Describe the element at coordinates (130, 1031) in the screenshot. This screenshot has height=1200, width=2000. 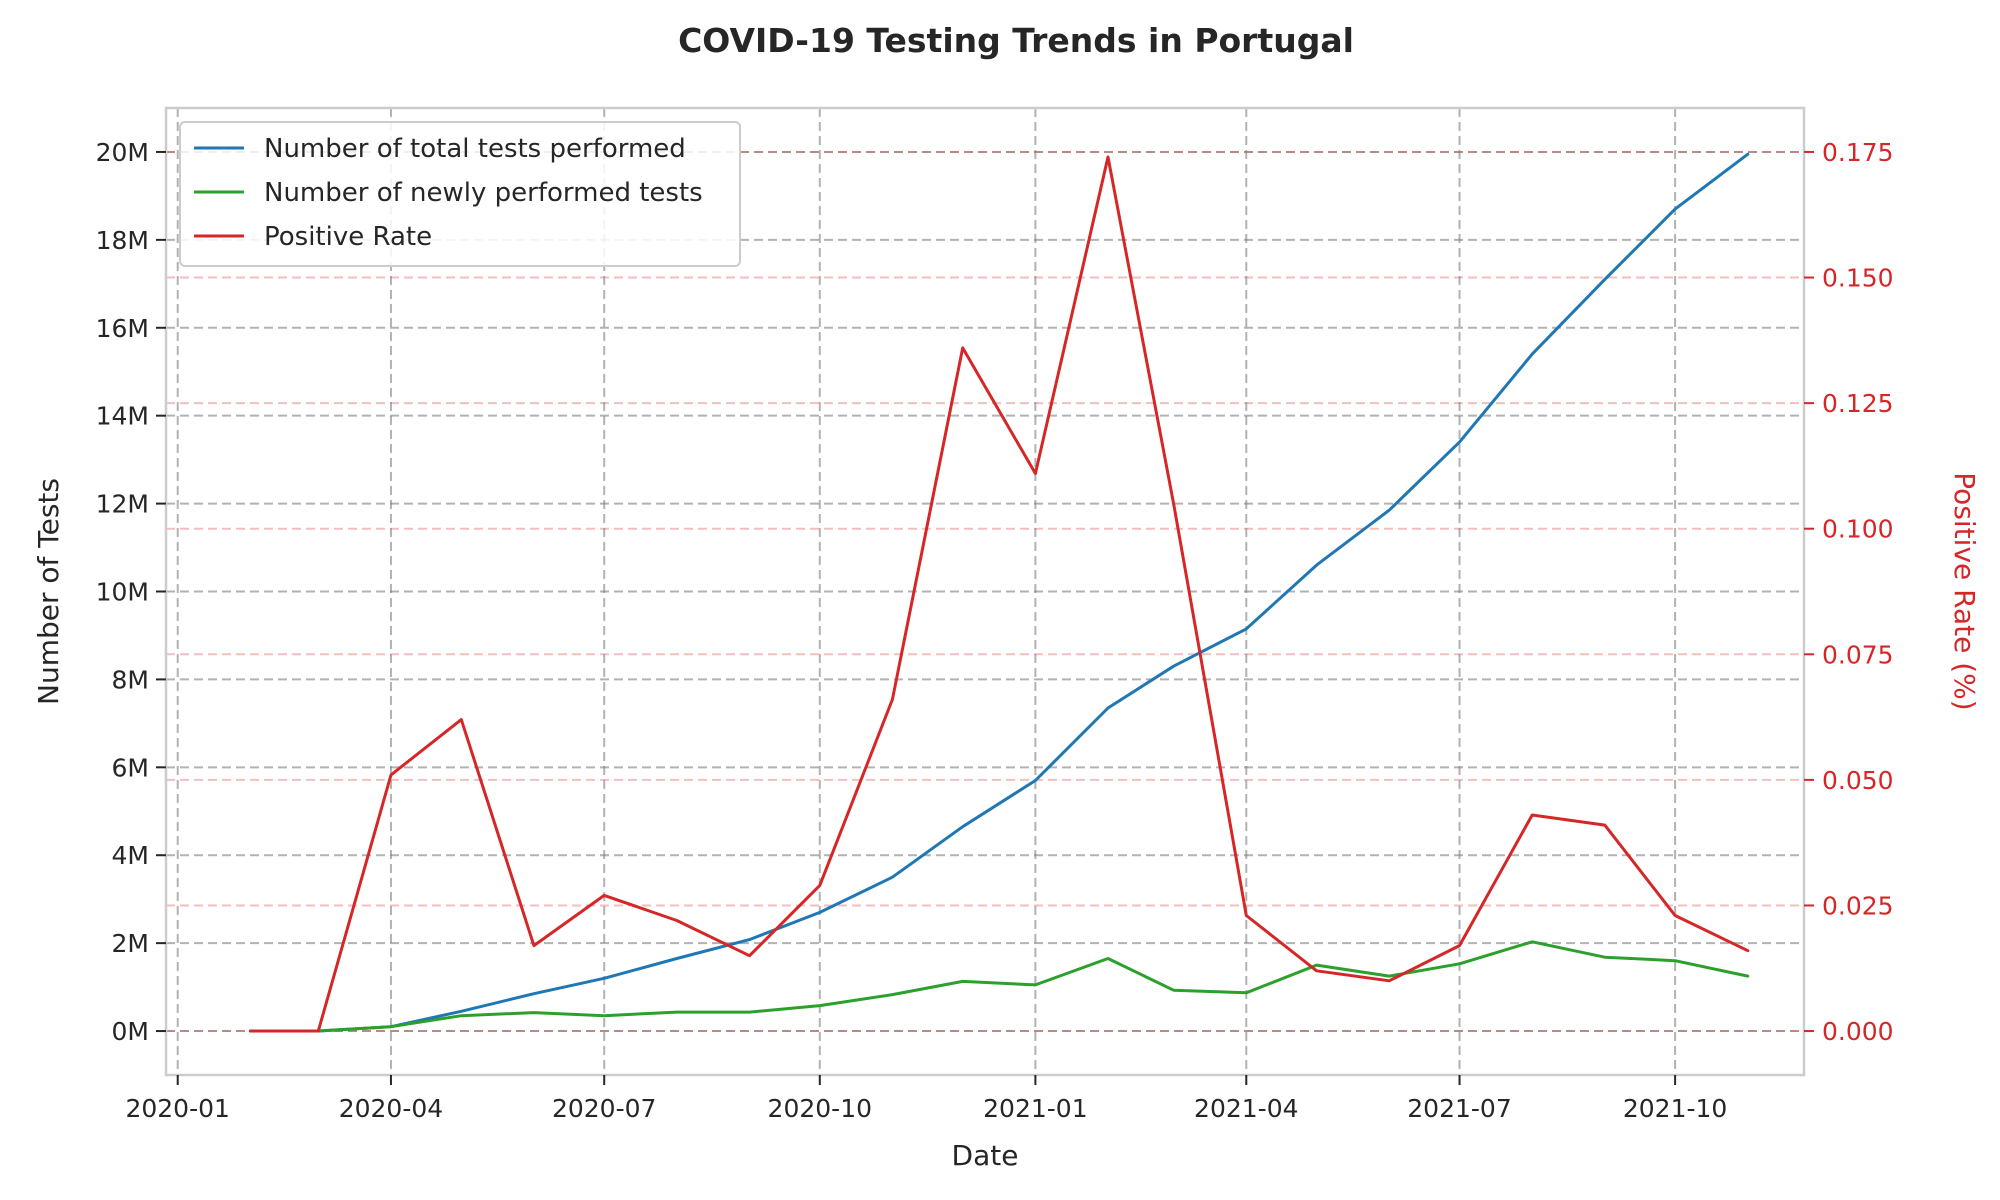
I see `y-left-tick-label-0: 0M` at that location.